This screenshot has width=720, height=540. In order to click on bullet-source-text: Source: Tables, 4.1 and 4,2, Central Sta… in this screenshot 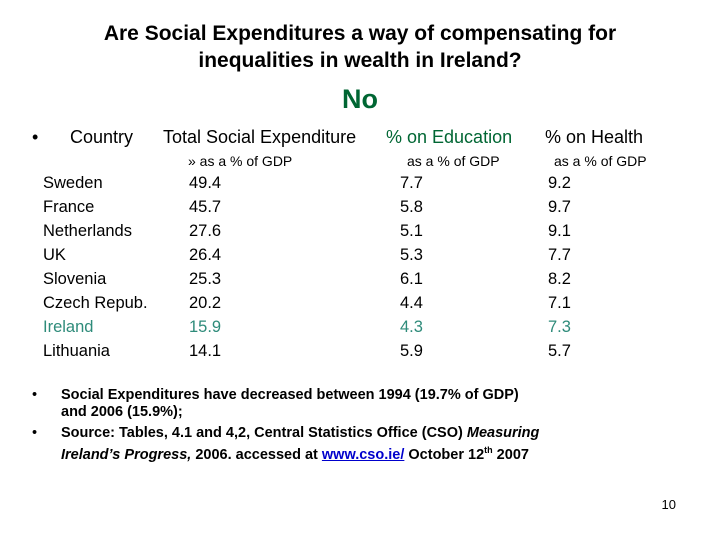, I will do `click(361, 444)`.